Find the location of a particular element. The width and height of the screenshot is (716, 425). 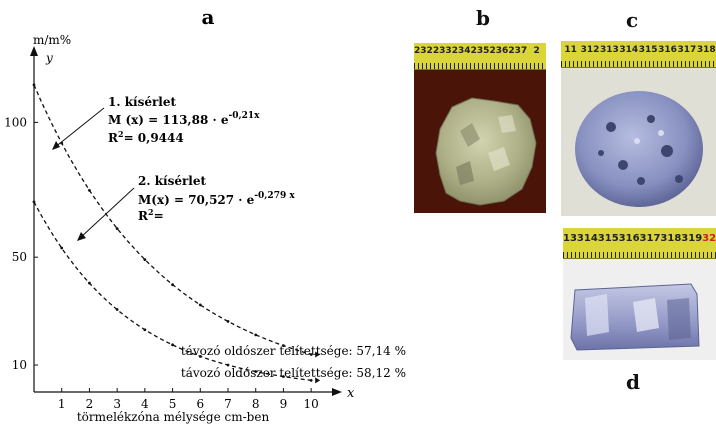

photo-d-ruler: 13 314 315 316 317 318 319 32 is located at coordinates (639, 243).